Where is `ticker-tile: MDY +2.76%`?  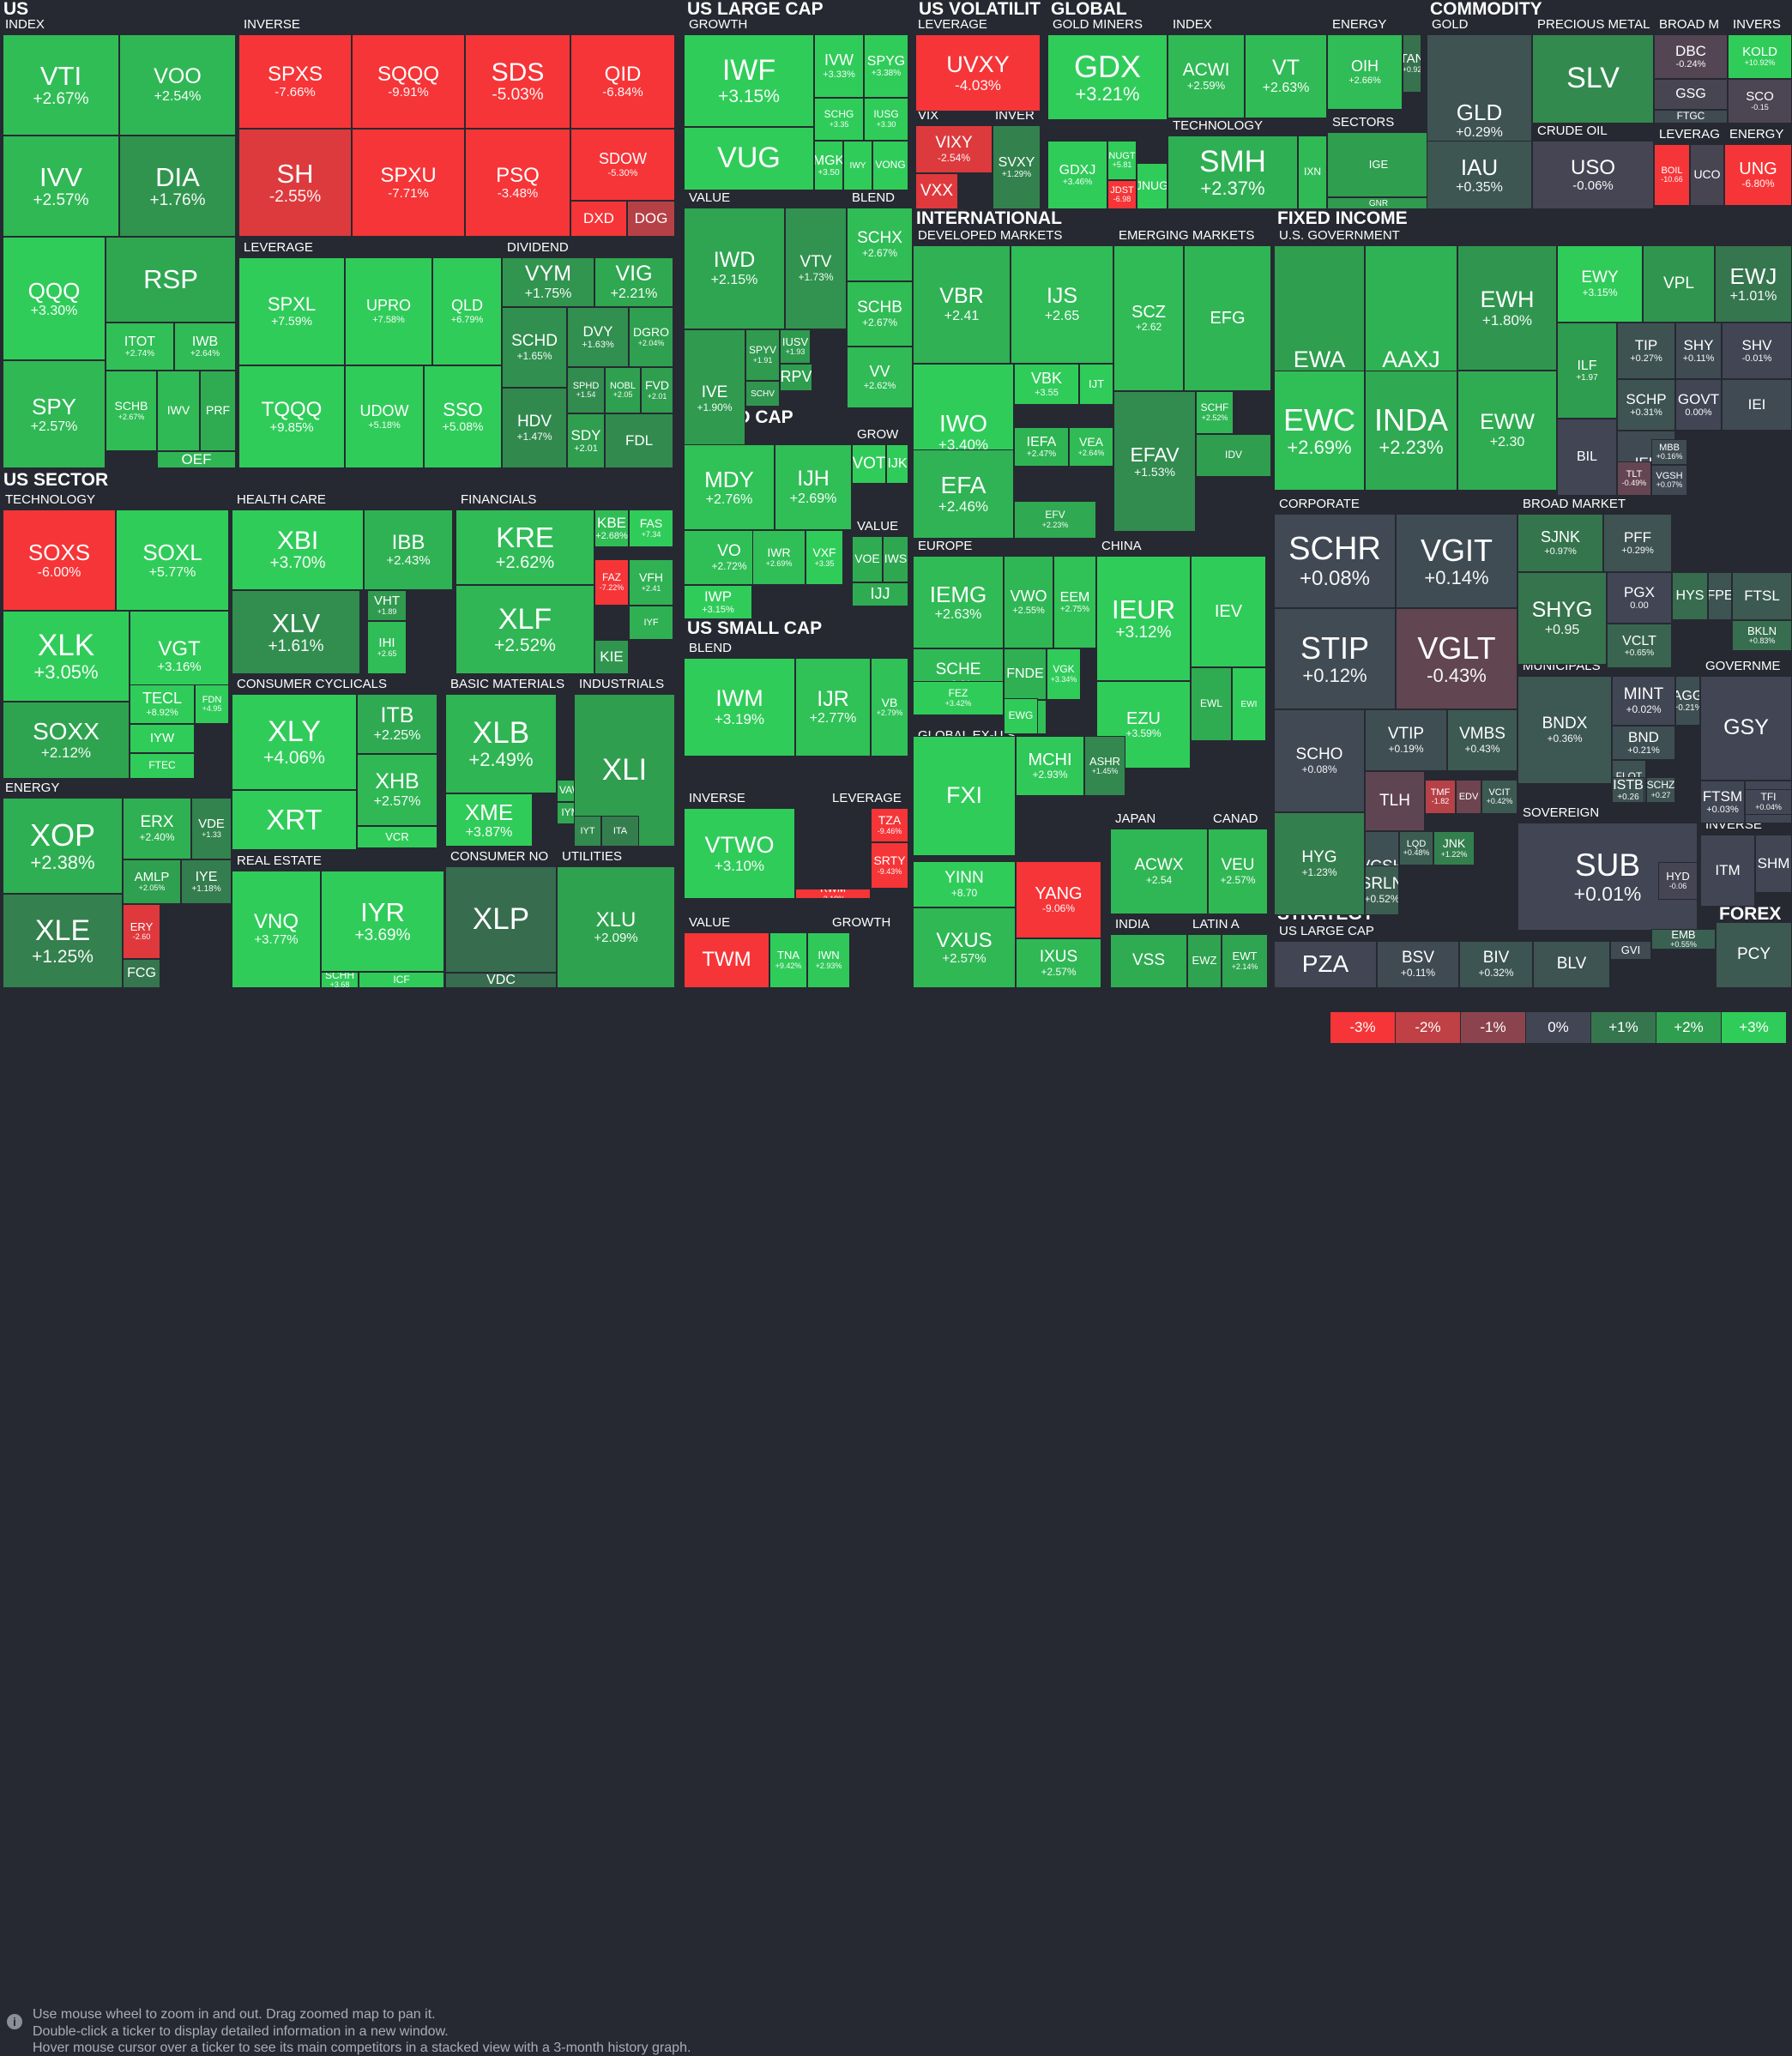
ticker-tile: MDY +2.76% is located at coordinates (729, 487).